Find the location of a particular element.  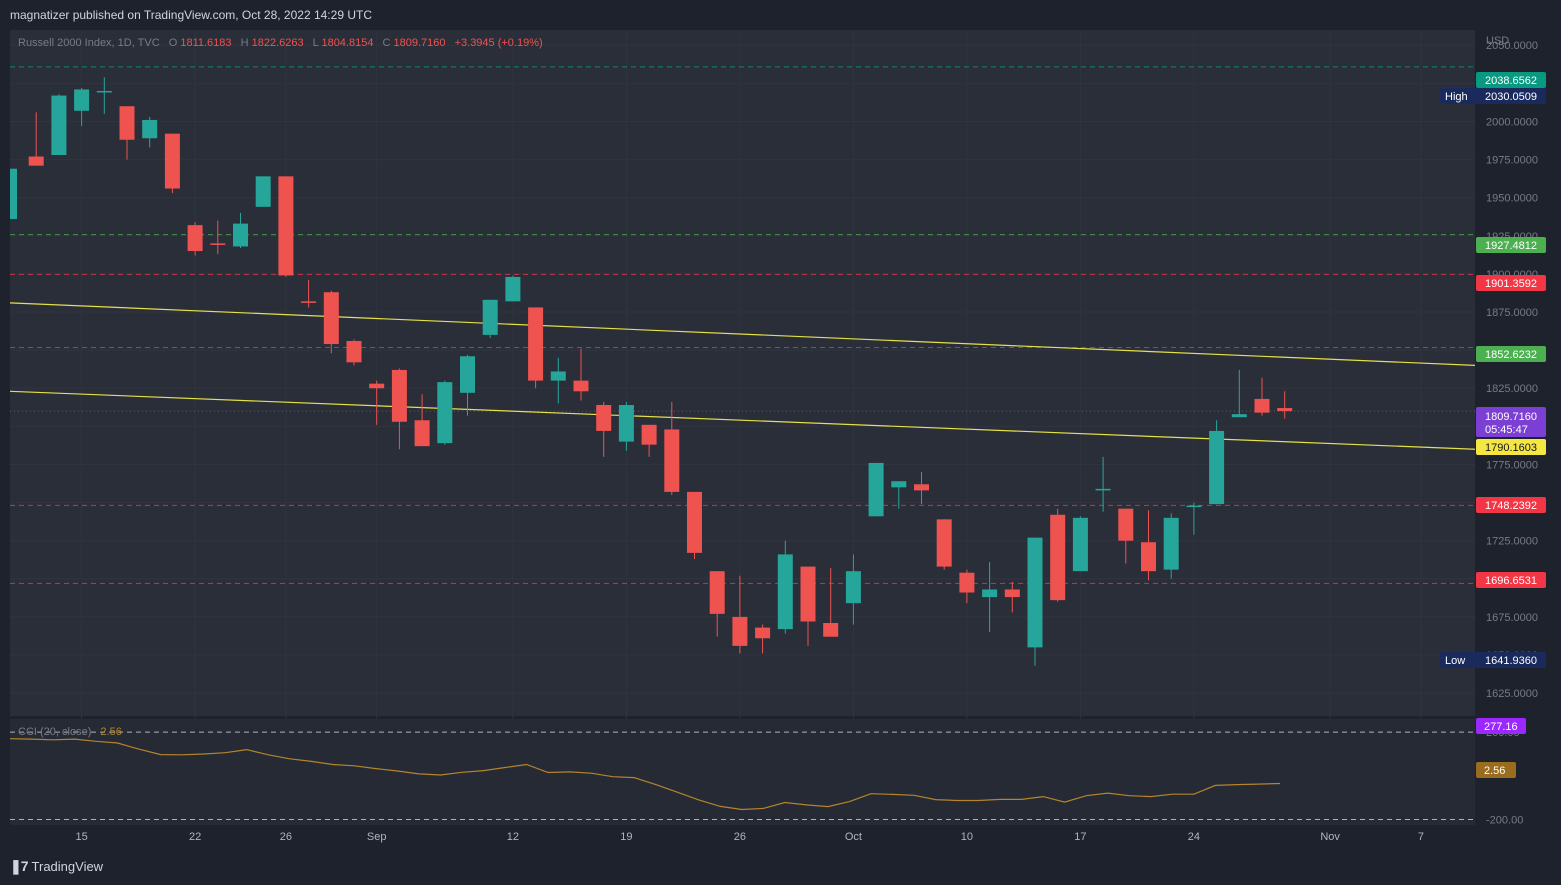

y-tick-label: 1725.0000 is located at coordinates (1512, 542).